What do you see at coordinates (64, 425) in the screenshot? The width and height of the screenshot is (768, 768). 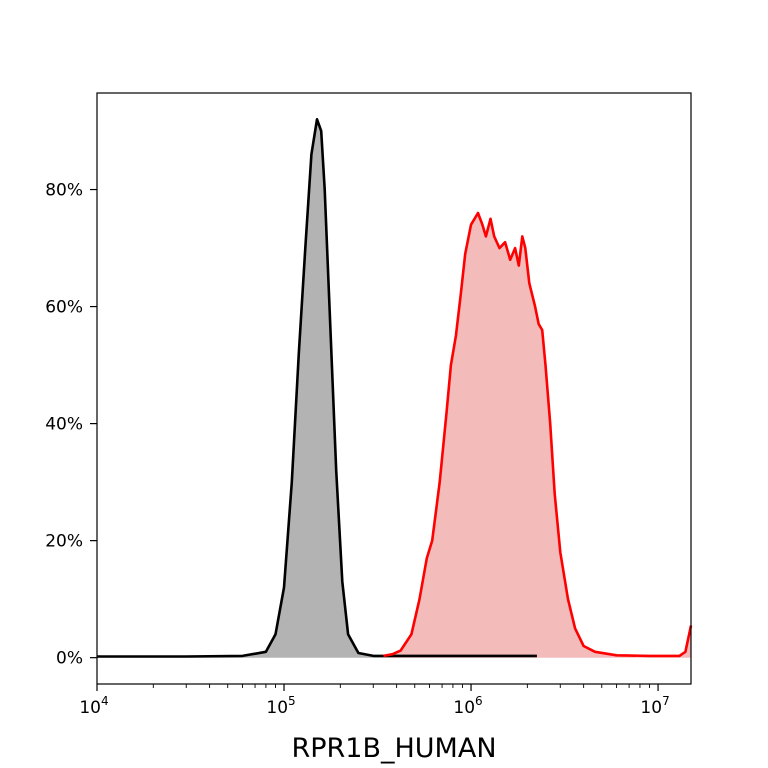 I see `y-tick-label: 40%` at bounding box center [64, 425].